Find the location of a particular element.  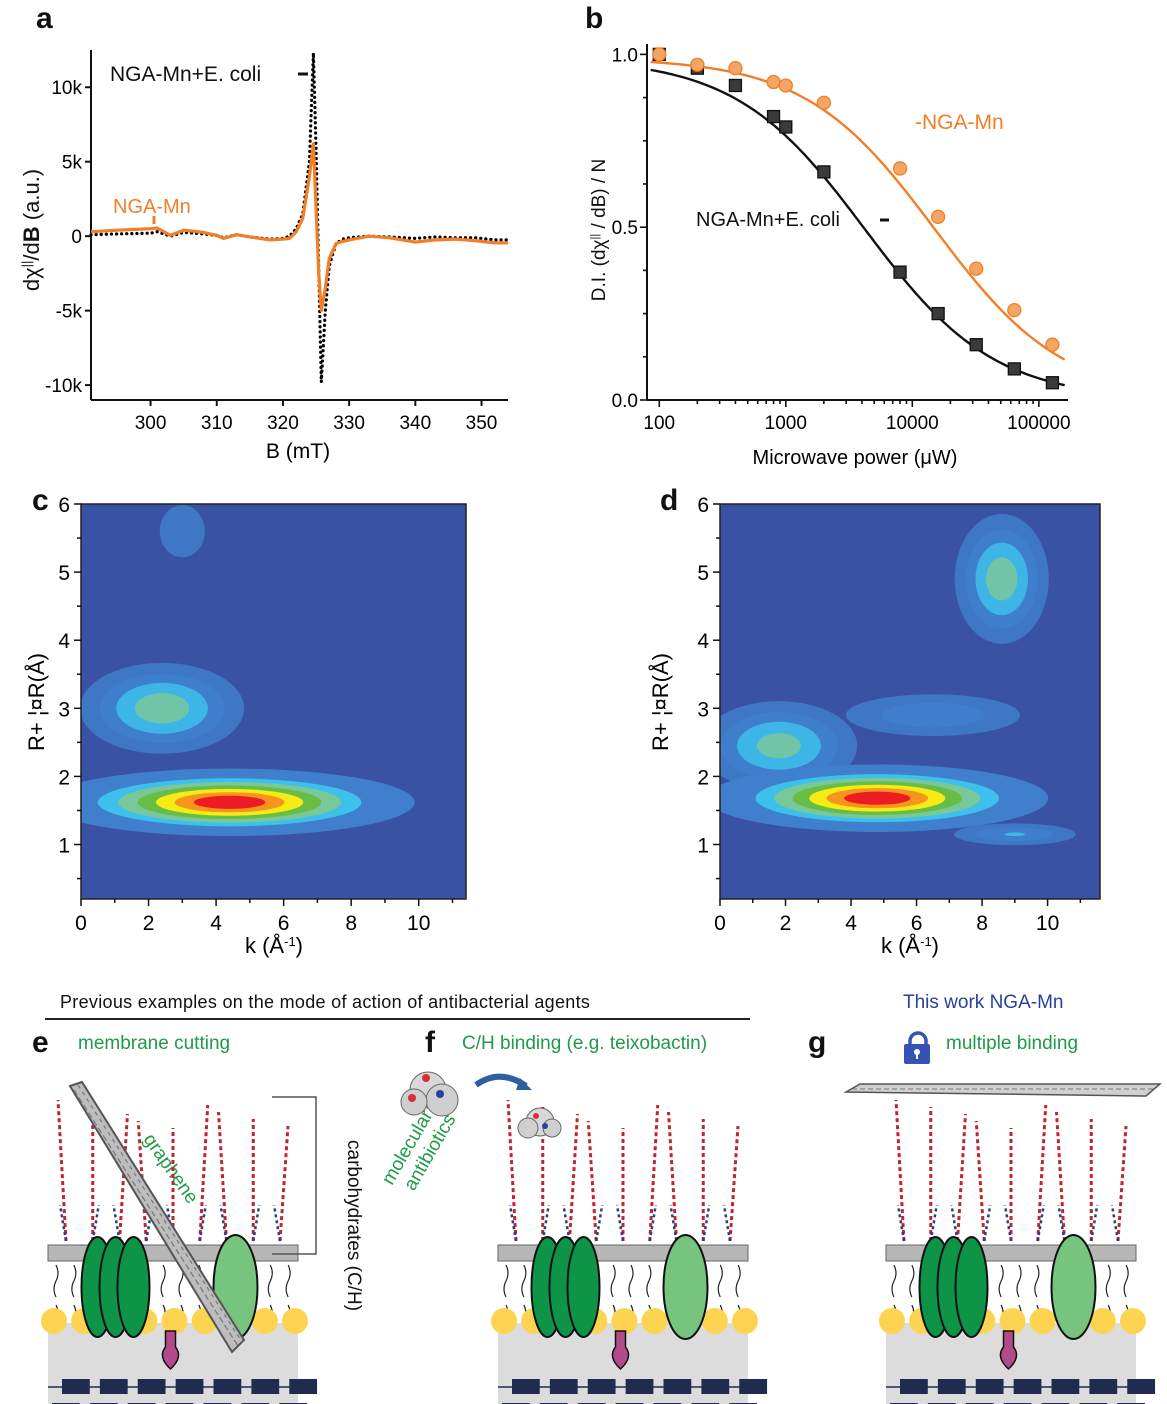

chart-b-legend-ecoli: NGA-Mn+E. coli is located at coordinates (768, 220).